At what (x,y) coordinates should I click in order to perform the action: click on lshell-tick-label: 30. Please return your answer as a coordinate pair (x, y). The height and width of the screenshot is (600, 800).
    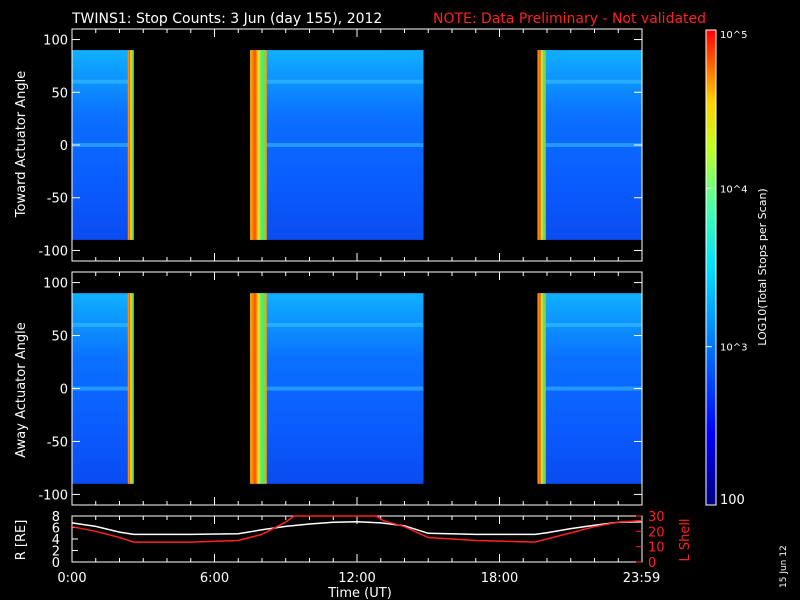
    Looking at the image, I should click on (656, 517).